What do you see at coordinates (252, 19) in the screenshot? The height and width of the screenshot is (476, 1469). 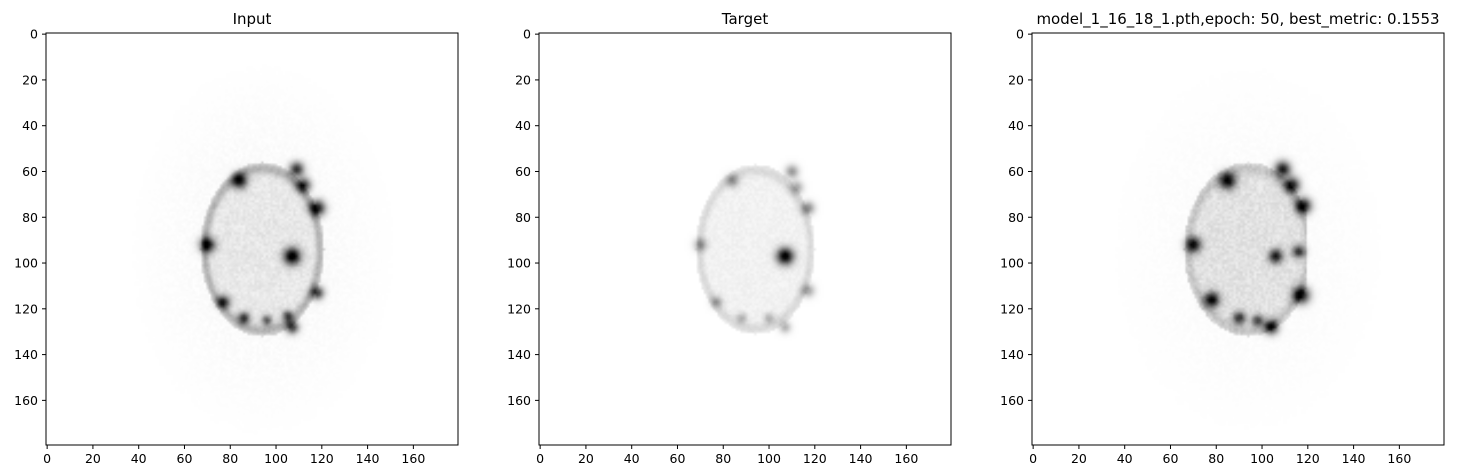 I see `panel-title: Input` at bounding box center [252, 19].